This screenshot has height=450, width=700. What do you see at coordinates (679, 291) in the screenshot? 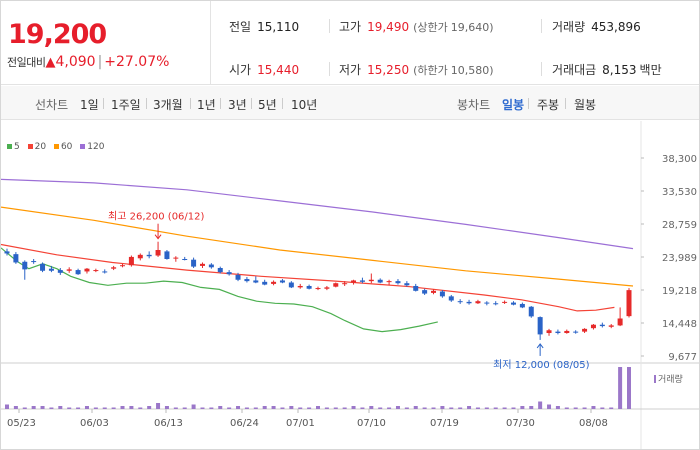
I see `y-tick-label: 19,218` at bounding box center [679, 291].